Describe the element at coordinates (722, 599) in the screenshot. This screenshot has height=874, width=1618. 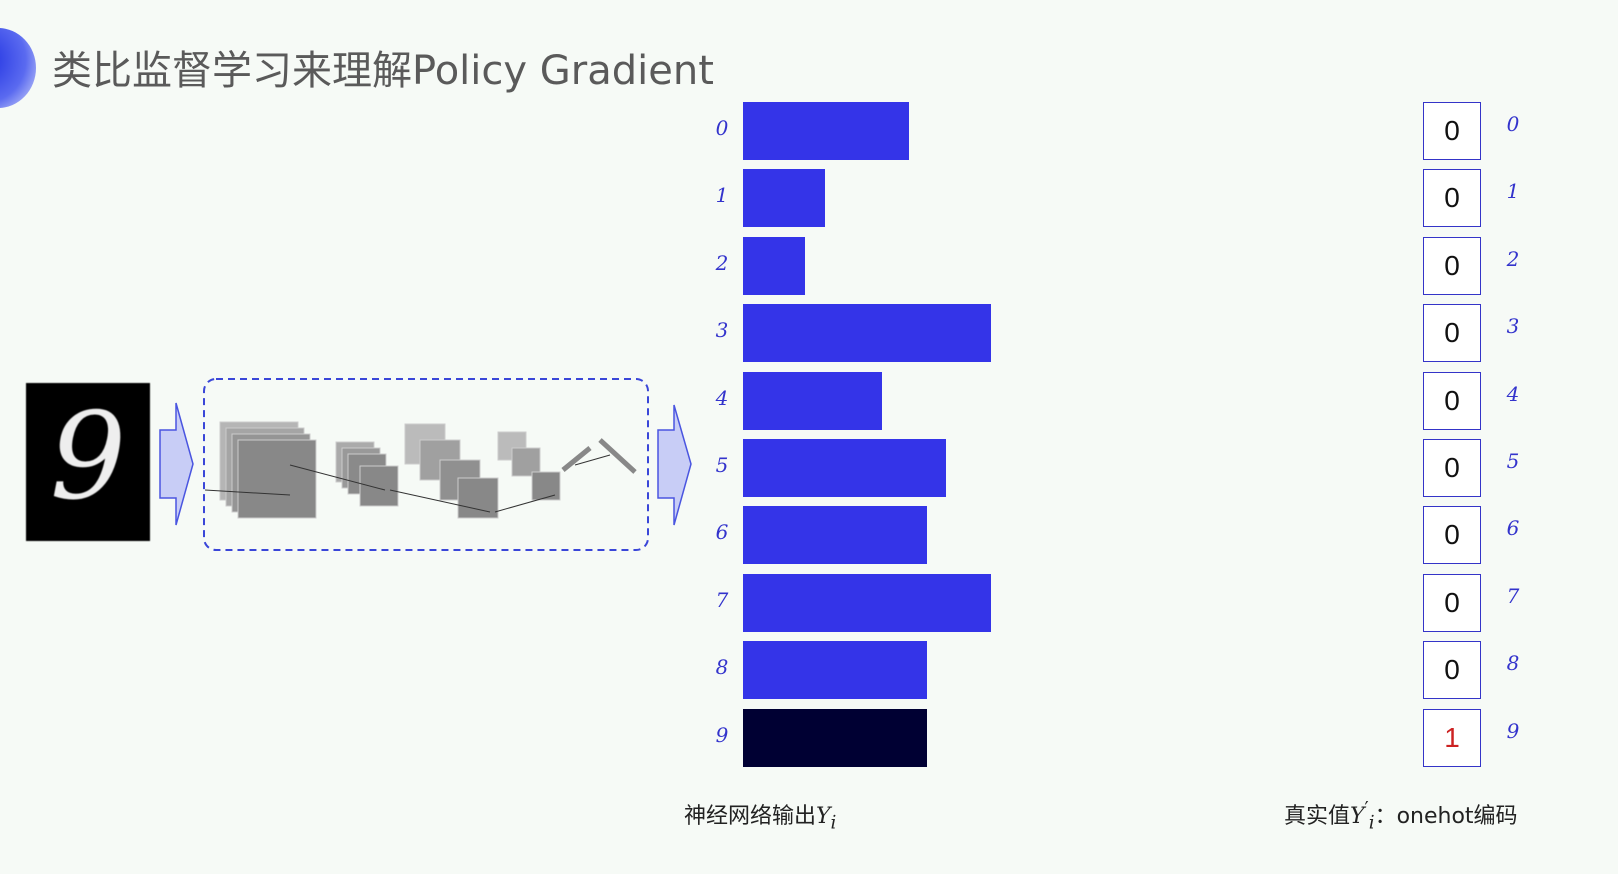
I see `bar-label: 7` at that location.